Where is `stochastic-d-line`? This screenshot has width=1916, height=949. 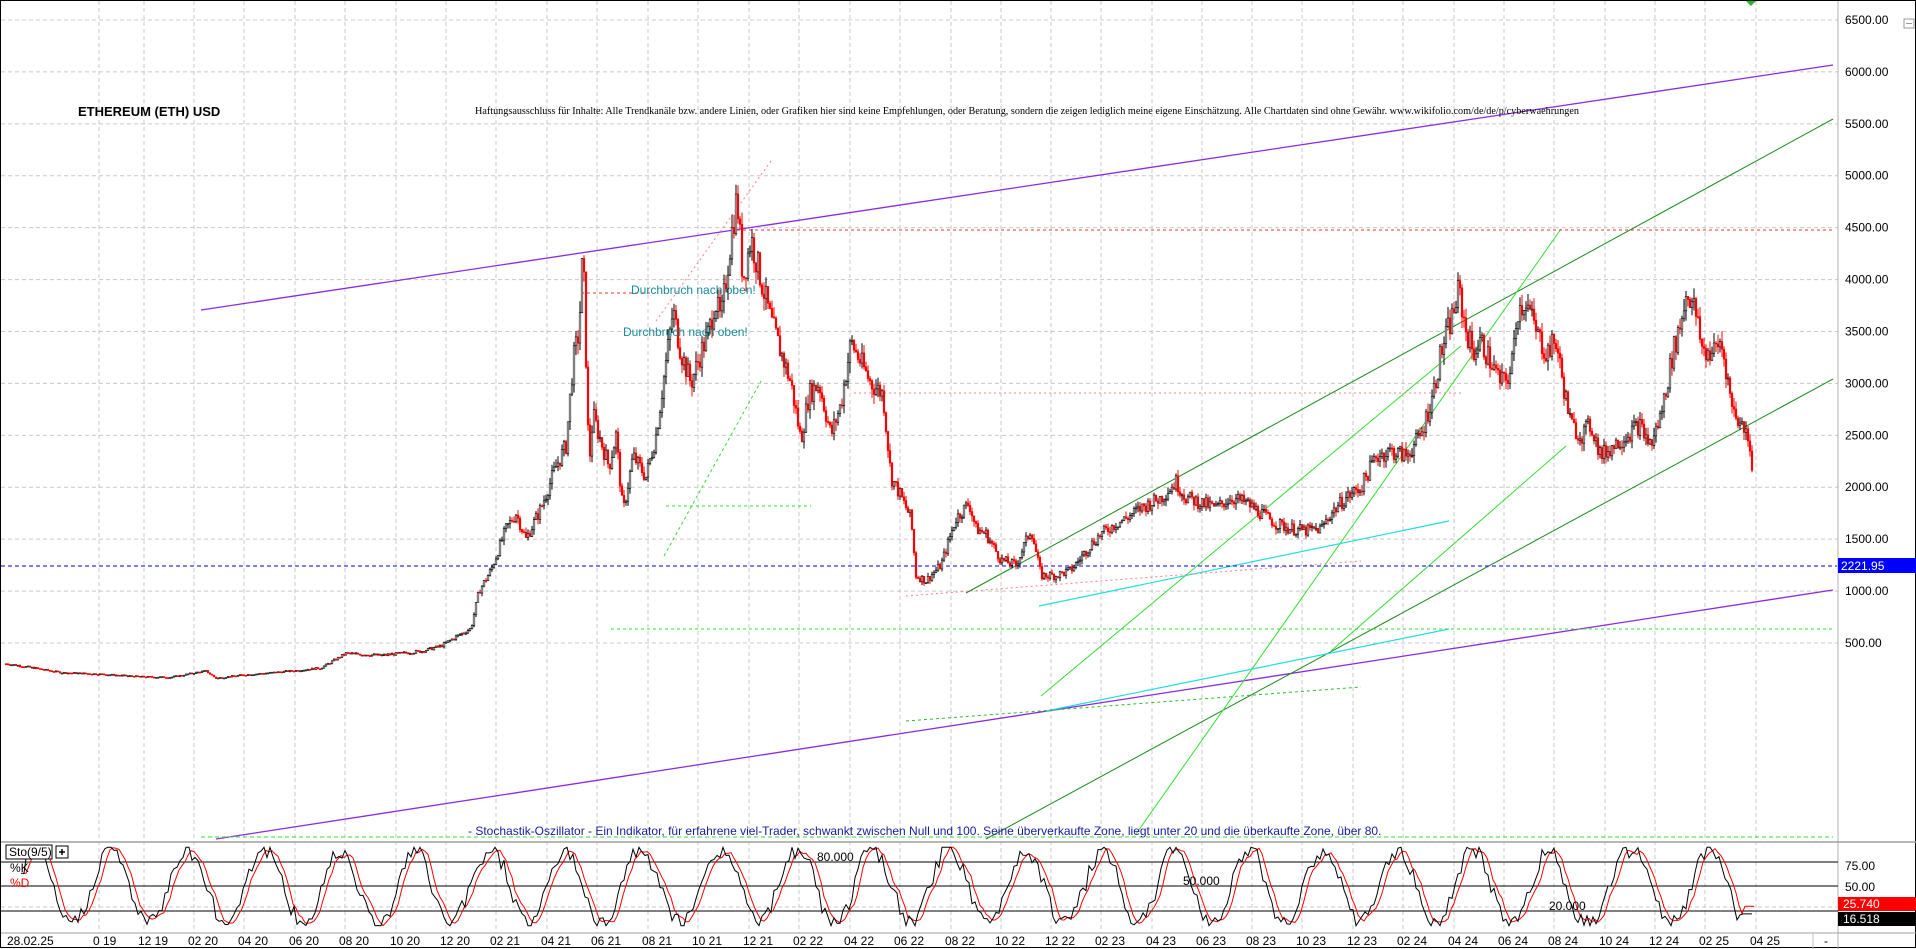 stochastic-d-line is located at coordinates (888, 886).